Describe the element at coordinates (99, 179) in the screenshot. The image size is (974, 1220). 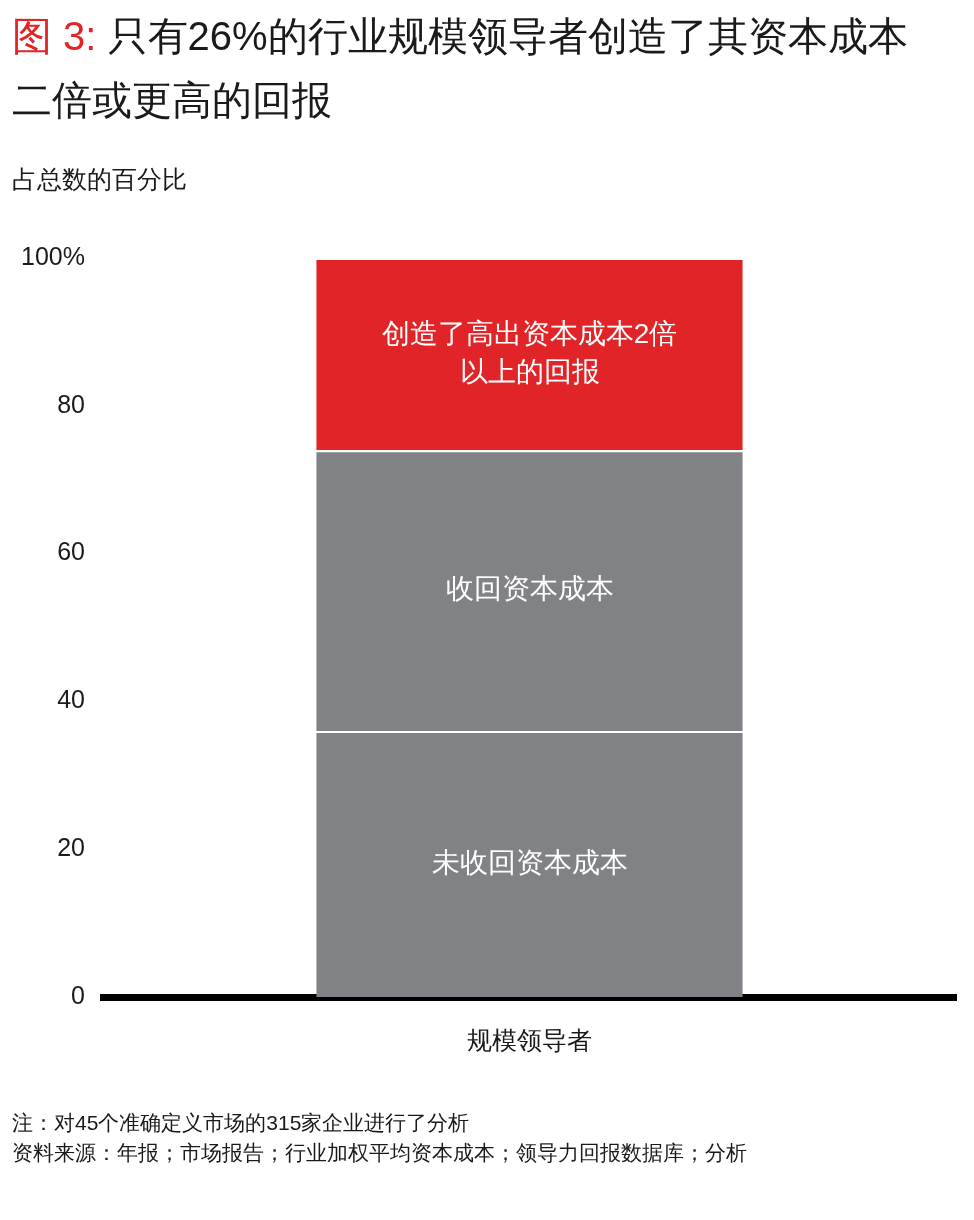
I see `y-axis-title: 占总数的百分比` at that location.